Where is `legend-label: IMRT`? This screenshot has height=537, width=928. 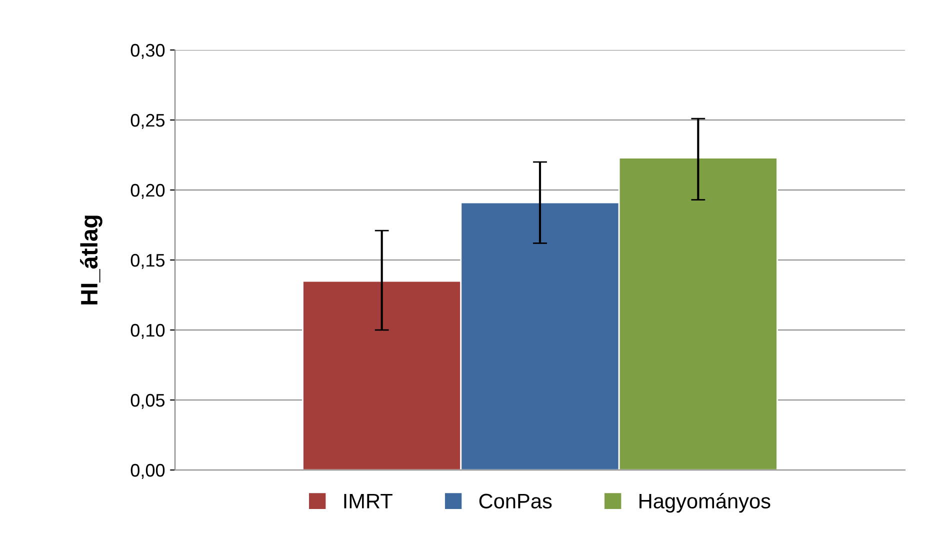 legend-label: IMRT is located at coordinates (368, 501).